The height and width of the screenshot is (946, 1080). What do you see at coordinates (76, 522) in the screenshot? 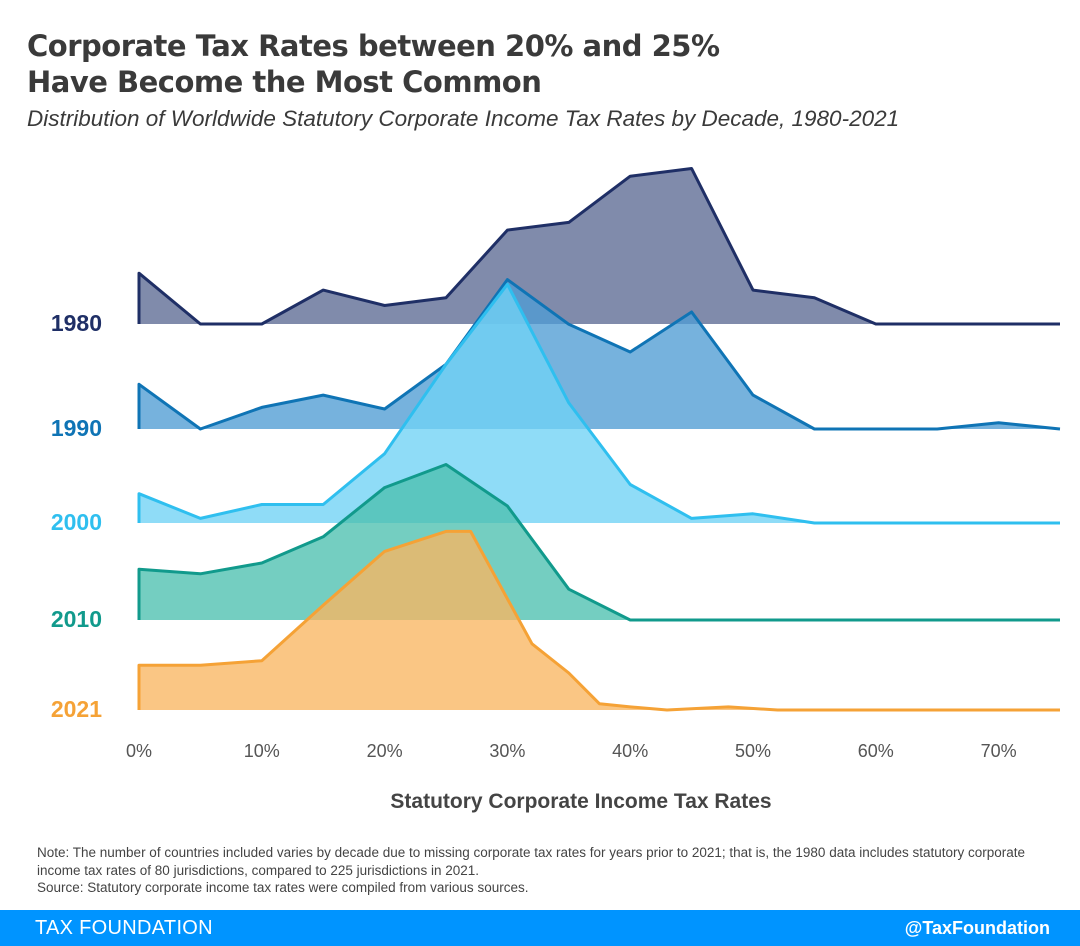
I see `series-label-2000: 2000` at bounding box center [76, 522].